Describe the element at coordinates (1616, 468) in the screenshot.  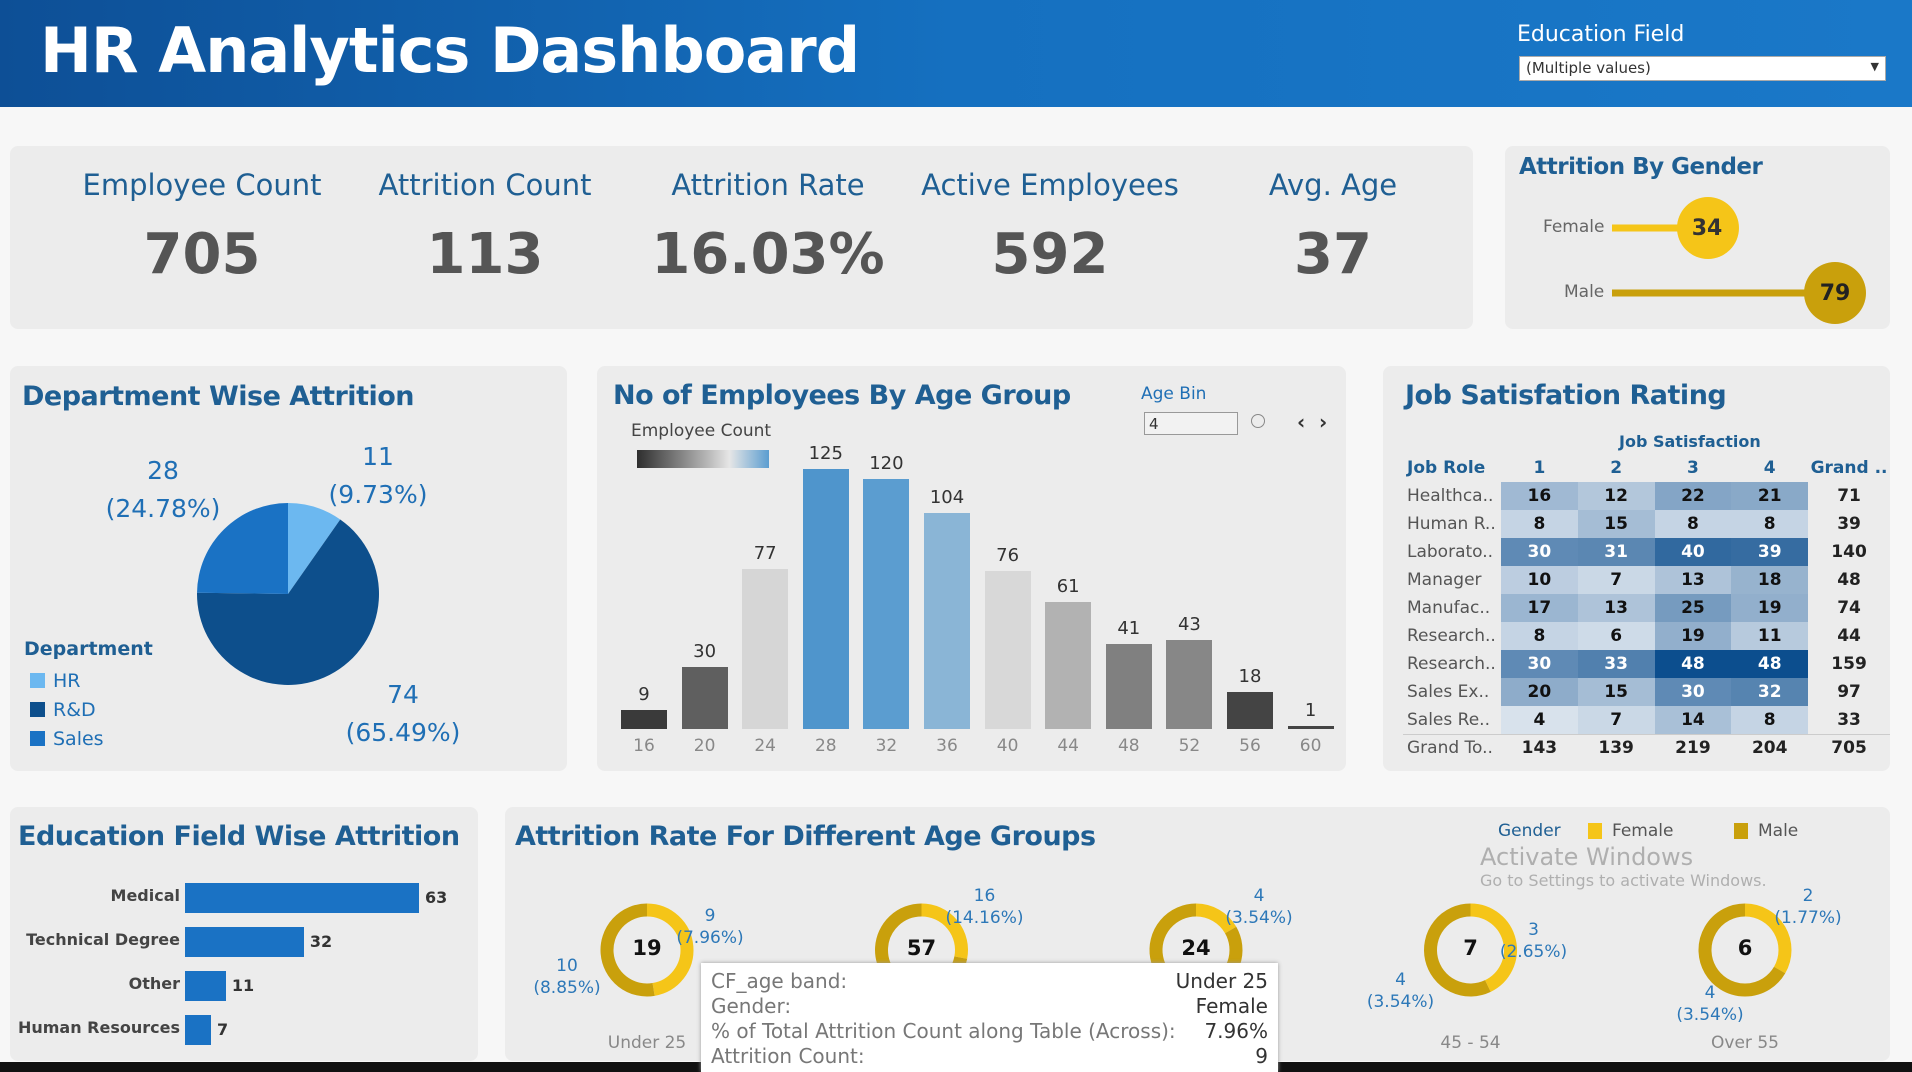
I see `column-header: 2` at that location.